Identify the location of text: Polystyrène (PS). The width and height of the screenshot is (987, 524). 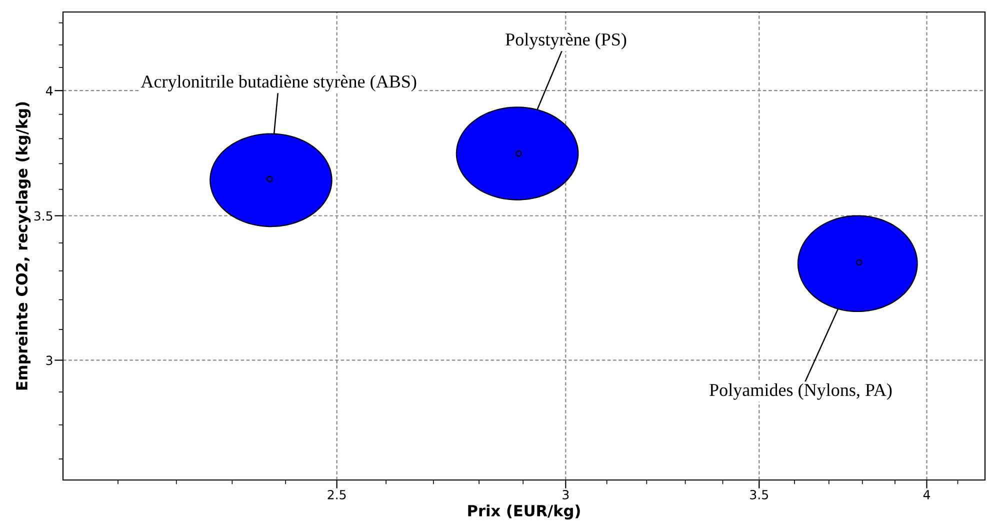
(566, 41).